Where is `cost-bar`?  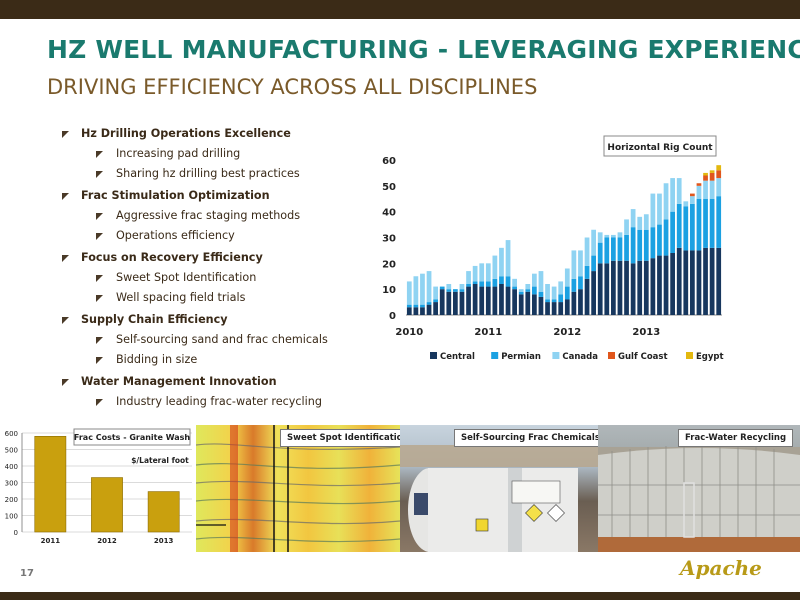 cost-bar is located at coordinates (163, 512).